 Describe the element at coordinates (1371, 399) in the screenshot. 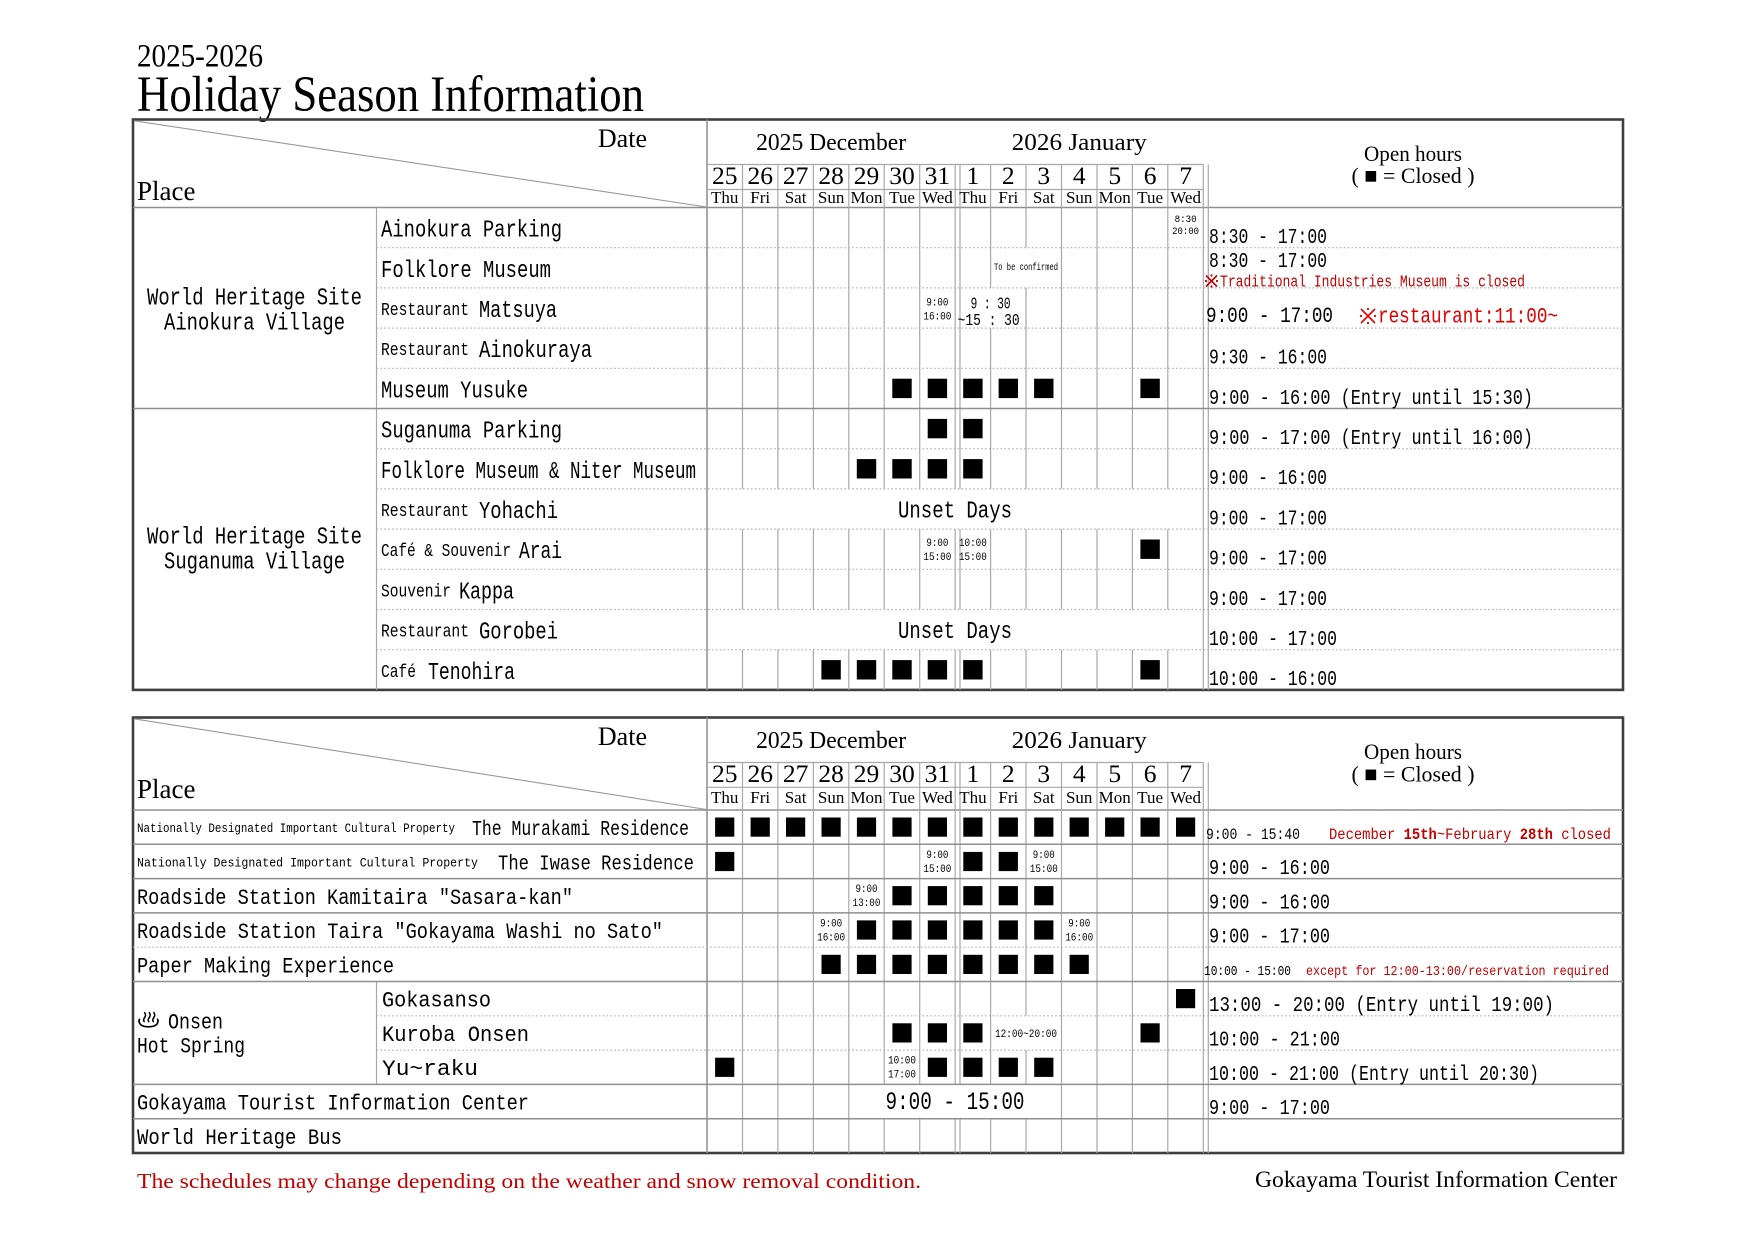

I see `svg-text:9:00 - 16:00 (Entry until 15:: 9:00 - 16:00 (Entry until 15:30)` at that location.